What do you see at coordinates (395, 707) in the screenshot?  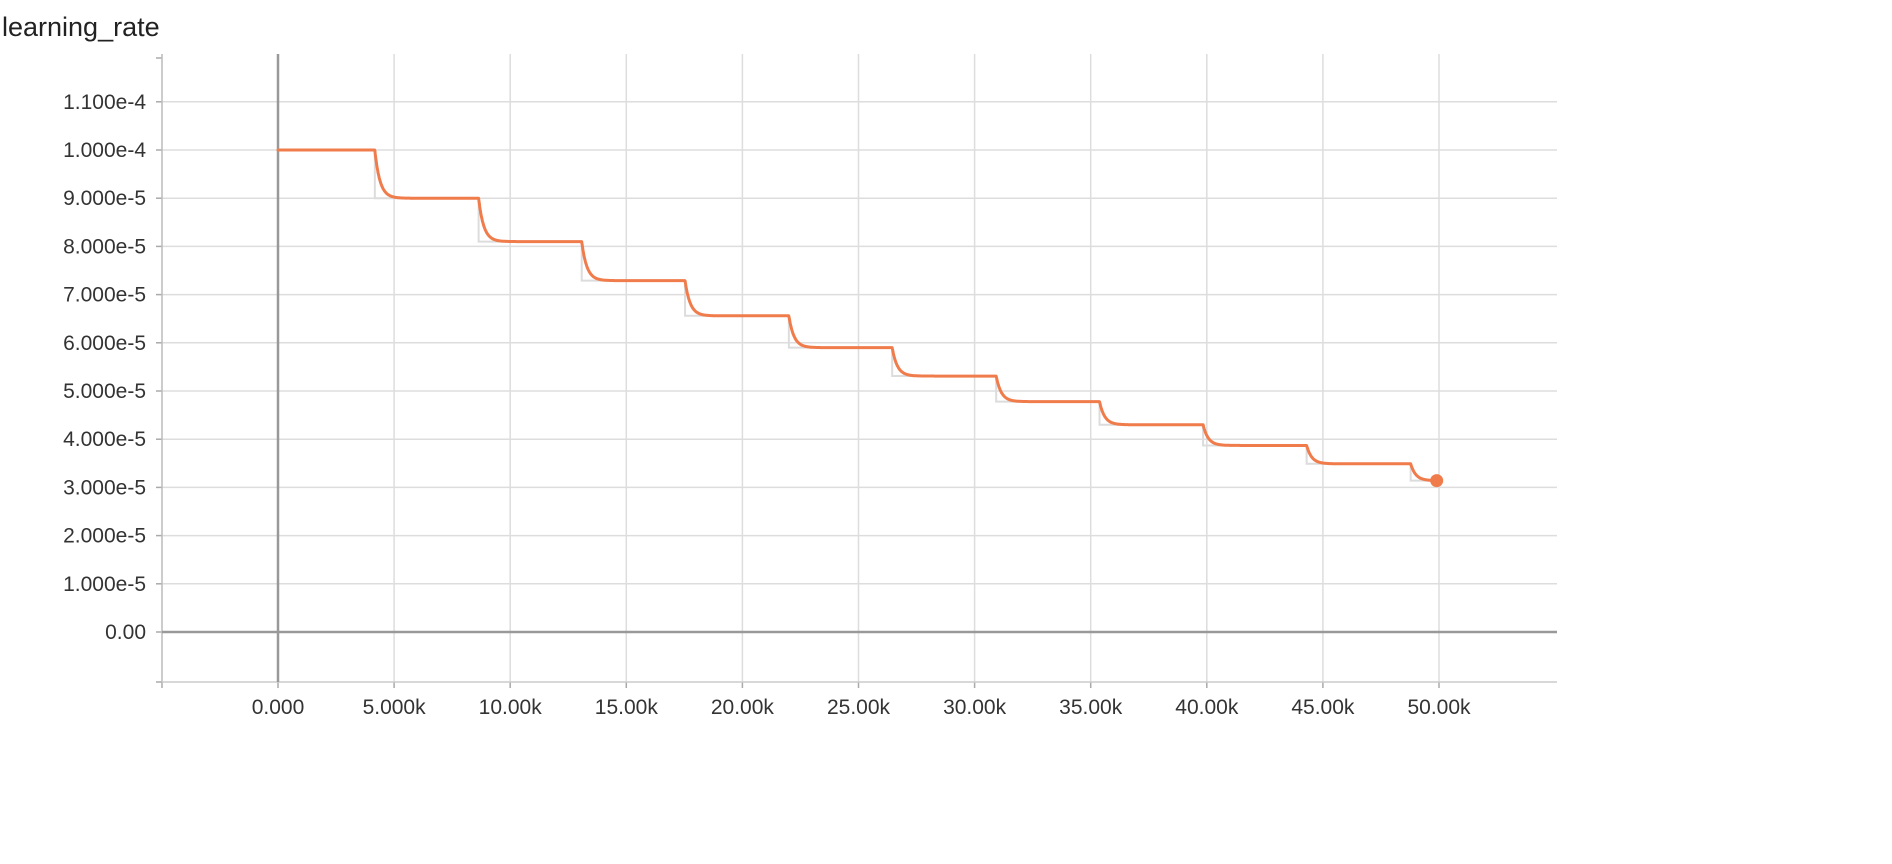 I see `x-tick-label: 5.000k` at bounding box center [395, 707].